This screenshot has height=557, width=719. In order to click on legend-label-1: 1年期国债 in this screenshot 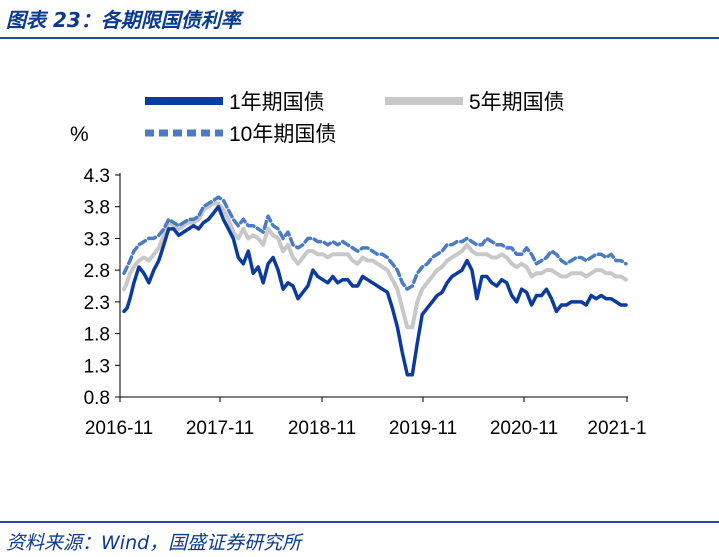, I will do `click(277, 102)`.